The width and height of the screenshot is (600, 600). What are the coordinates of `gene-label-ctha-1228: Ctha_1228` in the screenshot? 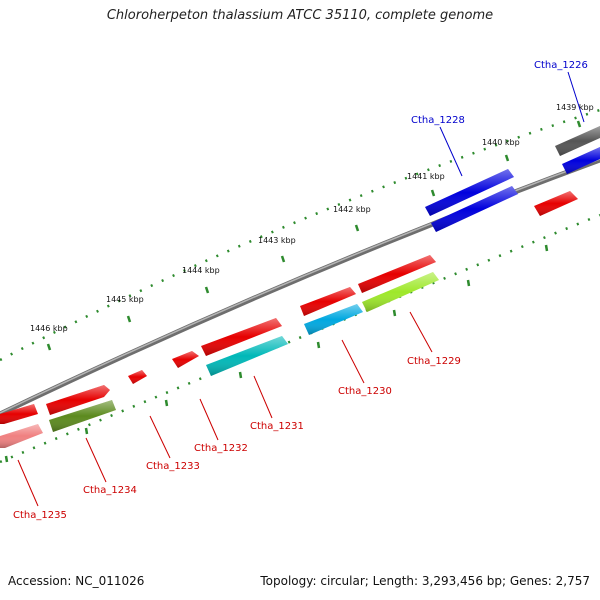 It's located at (438, 120).